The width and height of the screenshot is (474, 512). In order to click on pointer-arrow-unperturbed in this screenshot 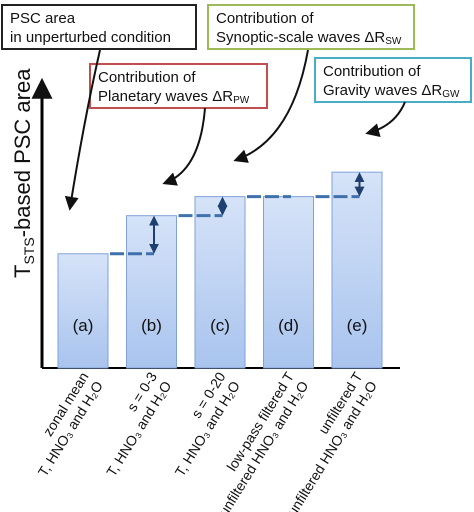, I will do `click(82, 130)`.